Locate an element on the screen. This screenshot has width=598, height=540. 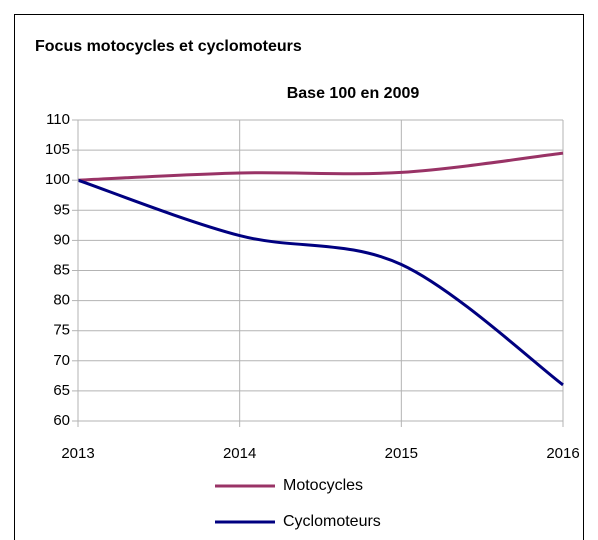
legend-label: Motocycles is located at coordinates (323, 485).